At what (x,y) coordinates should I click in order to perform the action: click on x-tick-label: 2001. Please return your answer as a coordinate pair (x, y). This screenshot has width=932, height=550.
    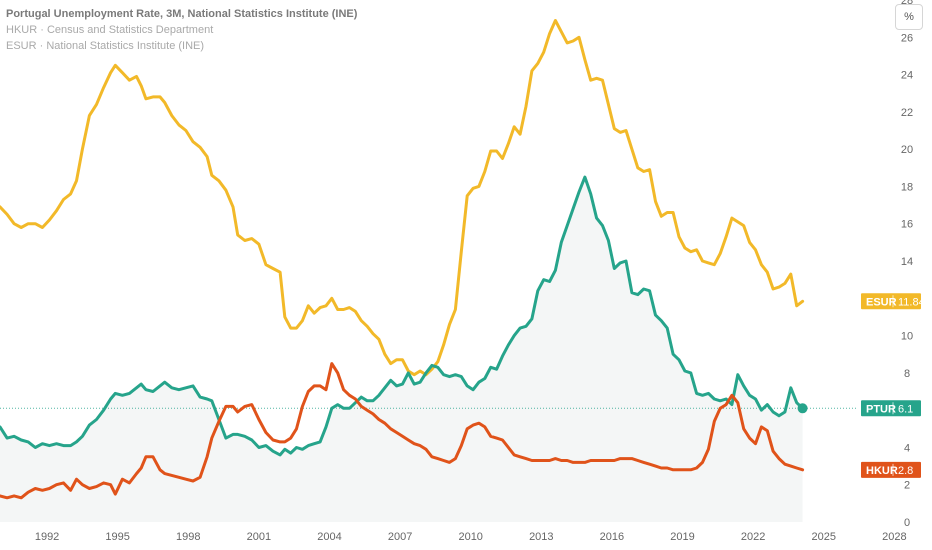
    Looking at the image, I should click on (259, 537).